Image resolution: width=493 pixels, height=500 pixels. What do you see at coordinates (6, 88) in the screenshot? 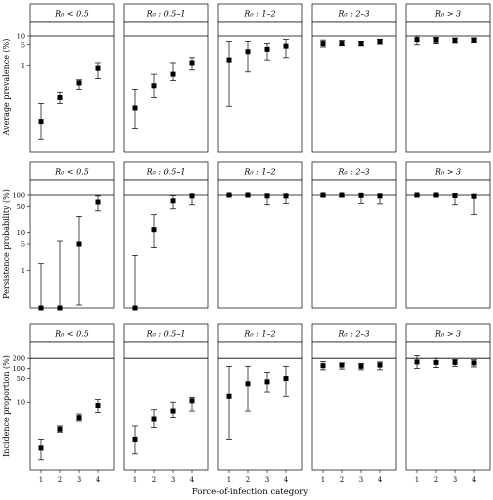
I see `y-axis-label-row-1: Average prevalence (%)` at bounding box center [6, 88].